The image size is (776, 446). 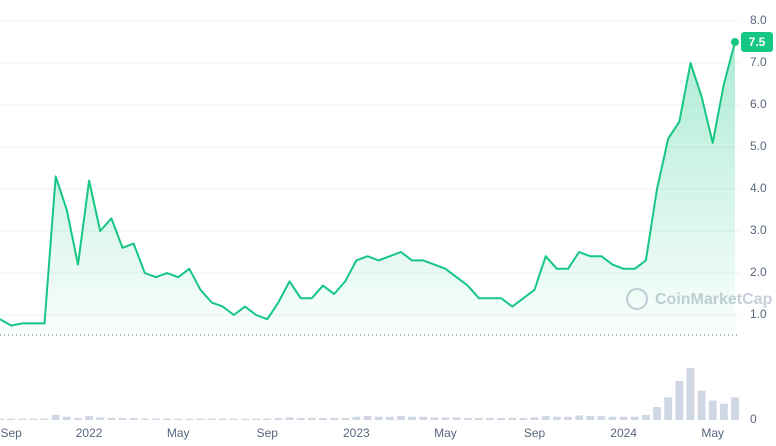 I want to click on price-label: 7.5, so click(x=757, y=42).